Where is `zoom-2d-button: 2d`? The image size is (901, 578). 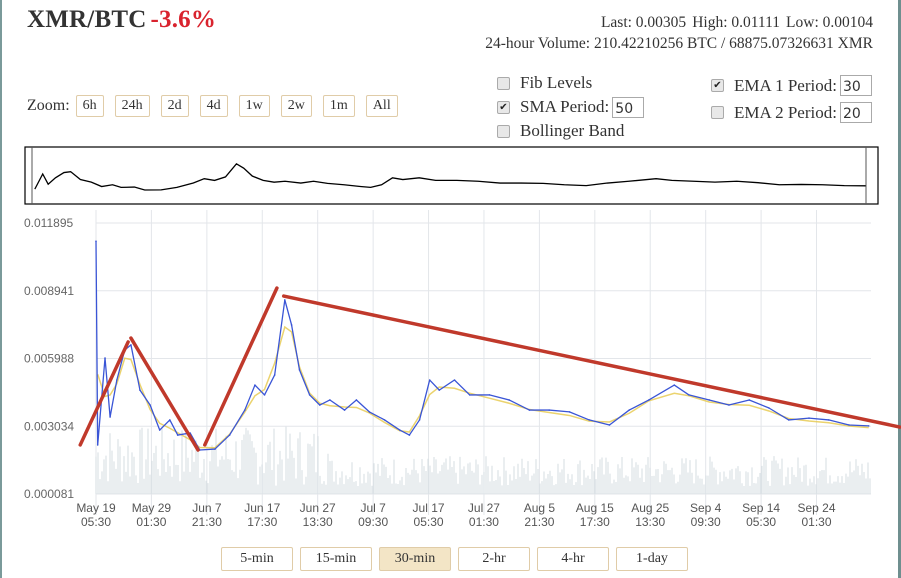
zoom-2d-button: 2d is located at coordinates (174, 106).